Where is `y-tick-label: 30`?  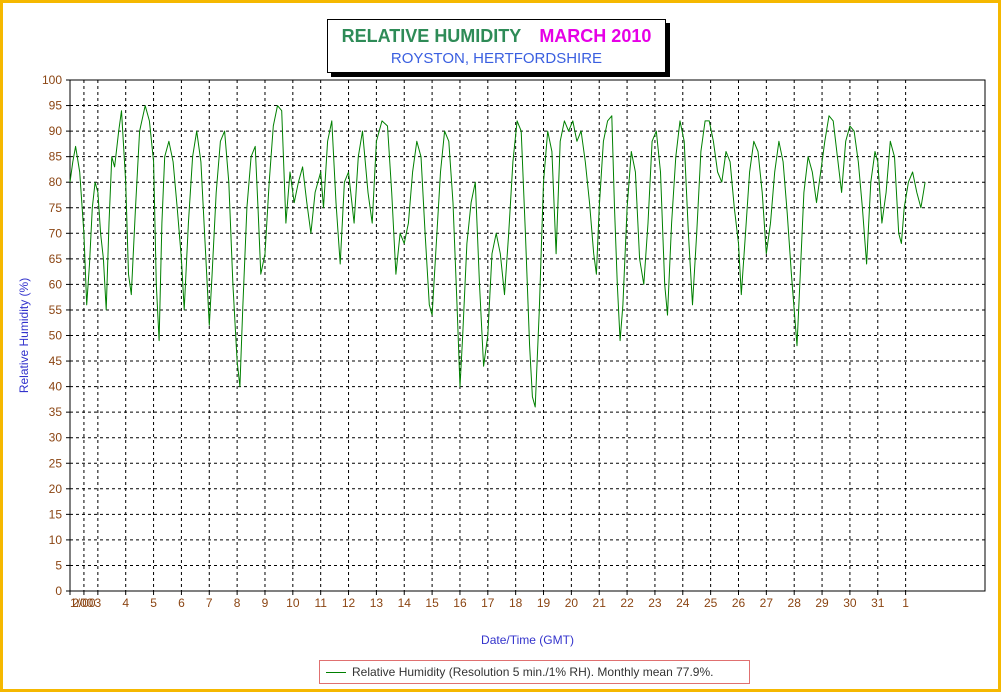
y-tick-label: 30 is located at coordinates (56, 438).